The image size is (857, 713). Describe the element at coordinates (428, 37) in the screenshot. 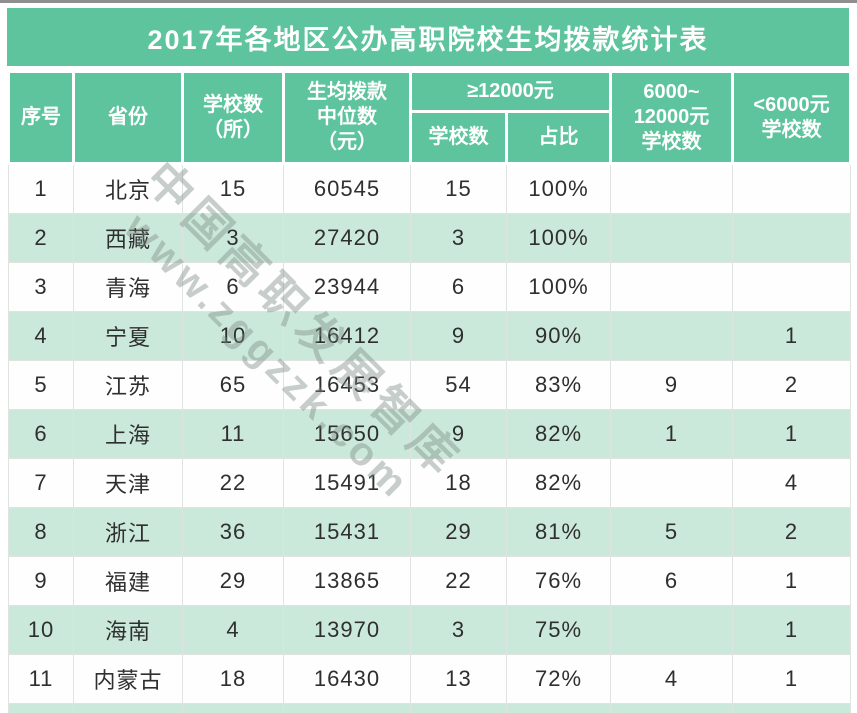

I see `table-title-bar: 2017年各地区公办高职院校生均拨款统计表` at that location.